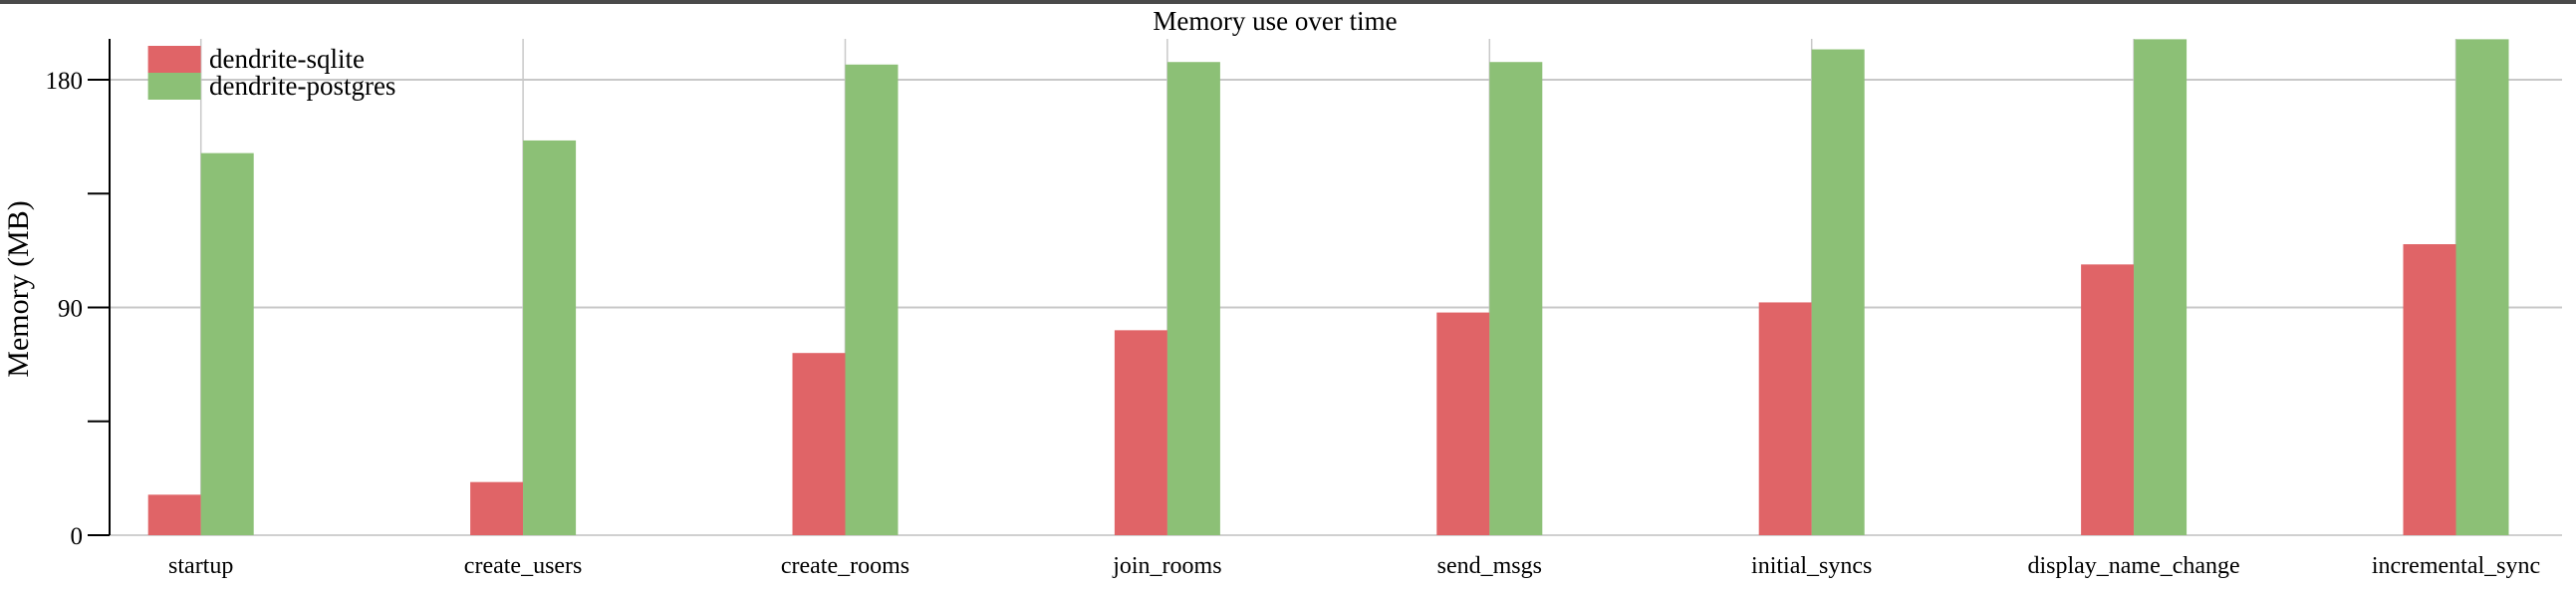  What do you see at coordinates (872, 300) in the screenshot?
I see `bar-dendrite-postgres-create_rooms` at bounding box center [872, 300].